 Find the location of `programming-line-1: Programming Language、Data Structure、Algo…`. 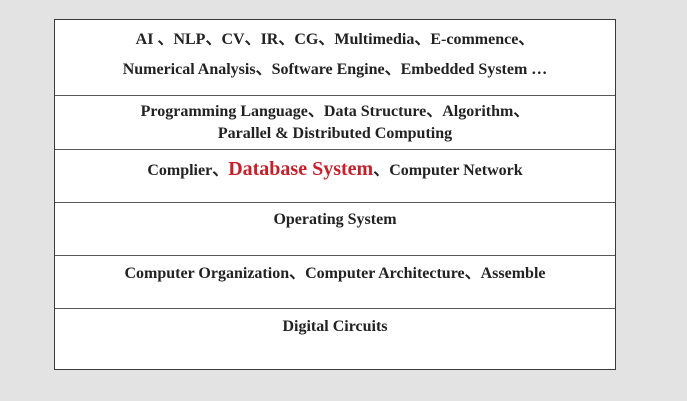

programming-line-1: Programming Language、Data Structure、Algo… is located at coordinates (335, 111).